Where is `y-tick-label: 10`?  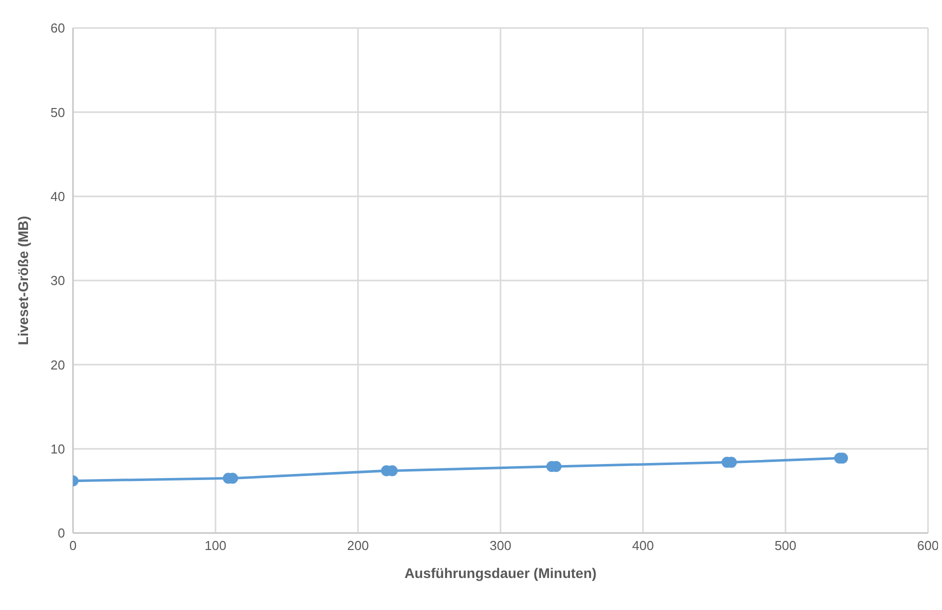
y-tick-label: 10 is located at coordinates (57, 448).